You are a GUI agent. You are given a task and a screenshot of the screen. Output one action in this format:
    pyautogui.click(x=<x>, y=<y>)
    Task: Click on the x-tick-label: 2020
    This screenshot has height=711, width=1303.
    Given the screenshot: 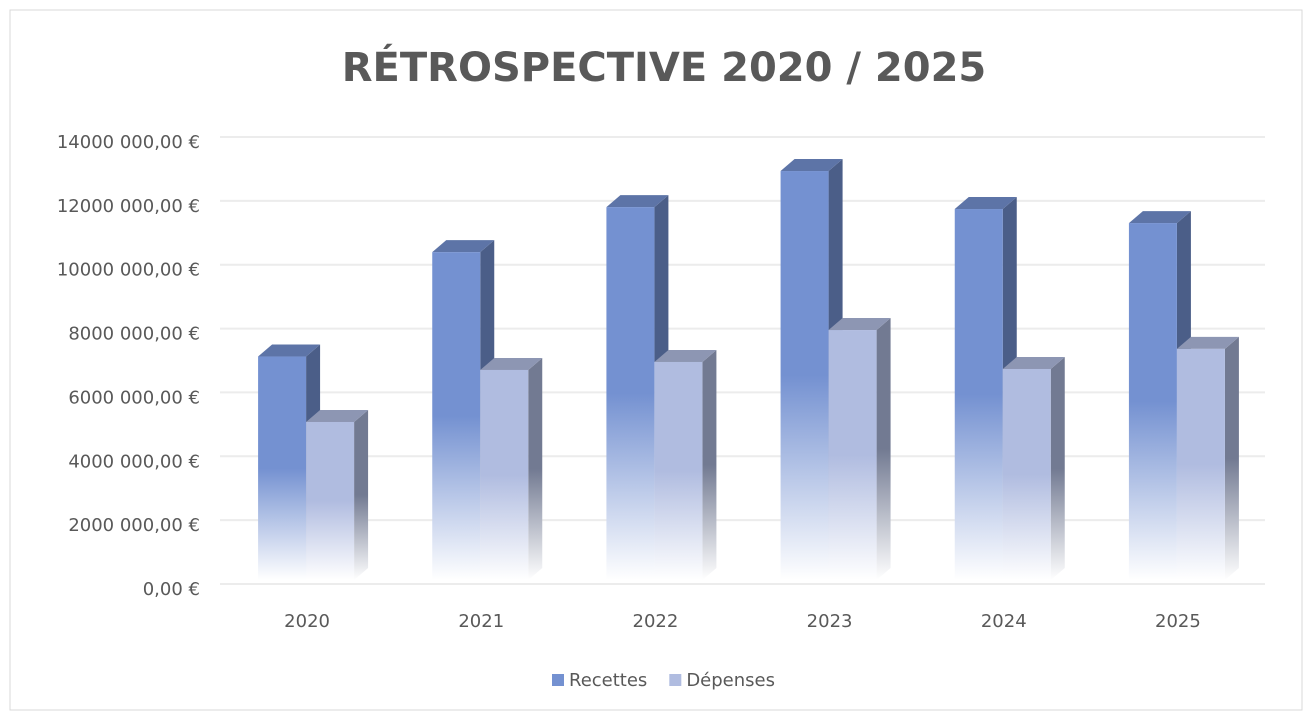 What is the action you would take?
    pyautogui.click(x=307, y=621)
    